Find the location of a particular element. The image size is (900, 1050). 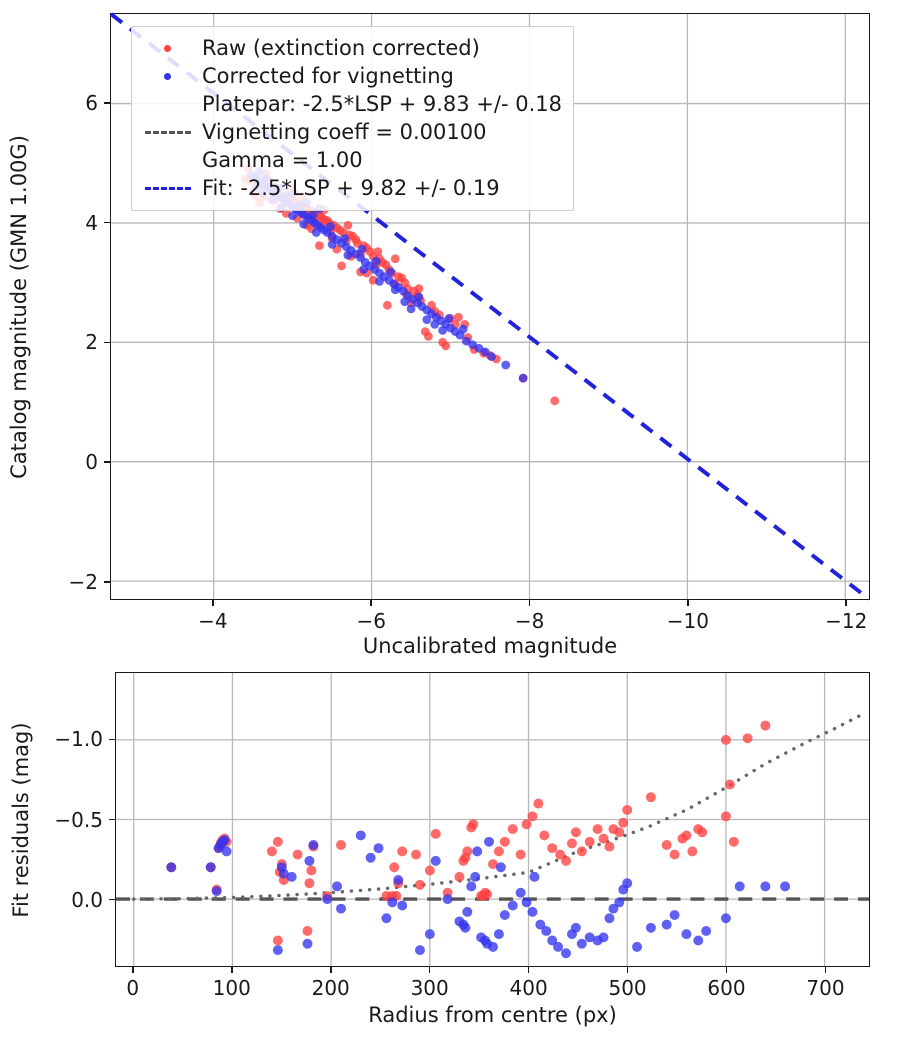

res-ytick-label: −0.5 is located at coordinates (78, 819).